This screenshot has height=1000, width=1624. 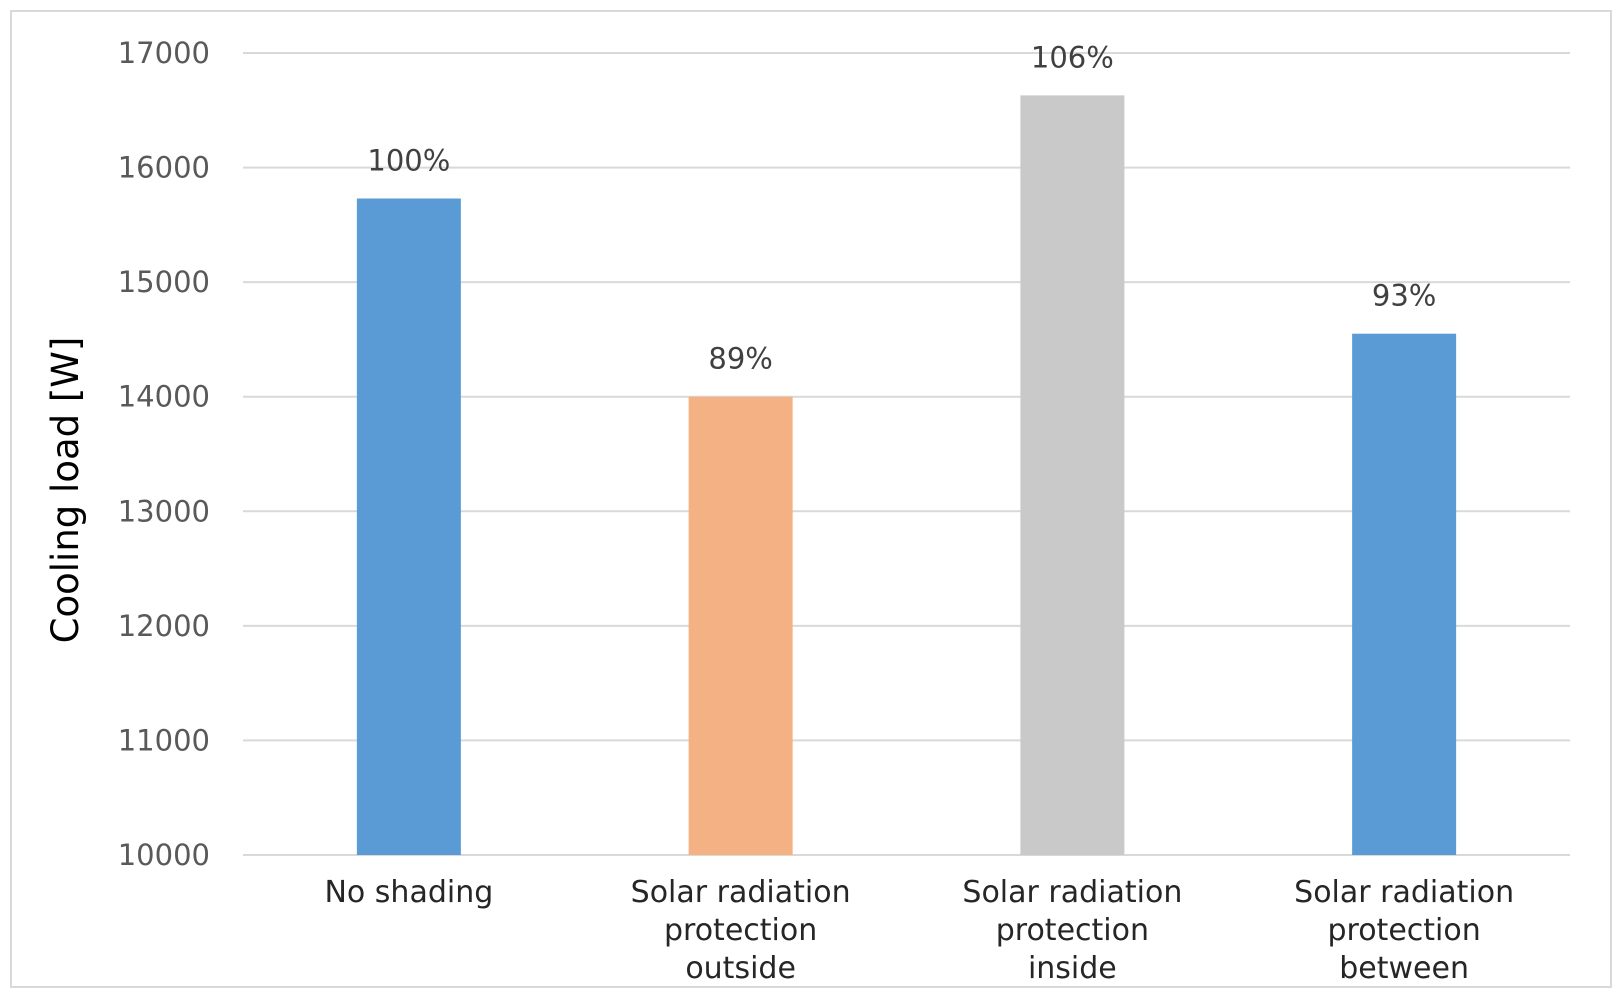 What do you see at coordinates (408, 161) in the screenshot?
I see `data-label: 100%` at bounding box center [408, 161].